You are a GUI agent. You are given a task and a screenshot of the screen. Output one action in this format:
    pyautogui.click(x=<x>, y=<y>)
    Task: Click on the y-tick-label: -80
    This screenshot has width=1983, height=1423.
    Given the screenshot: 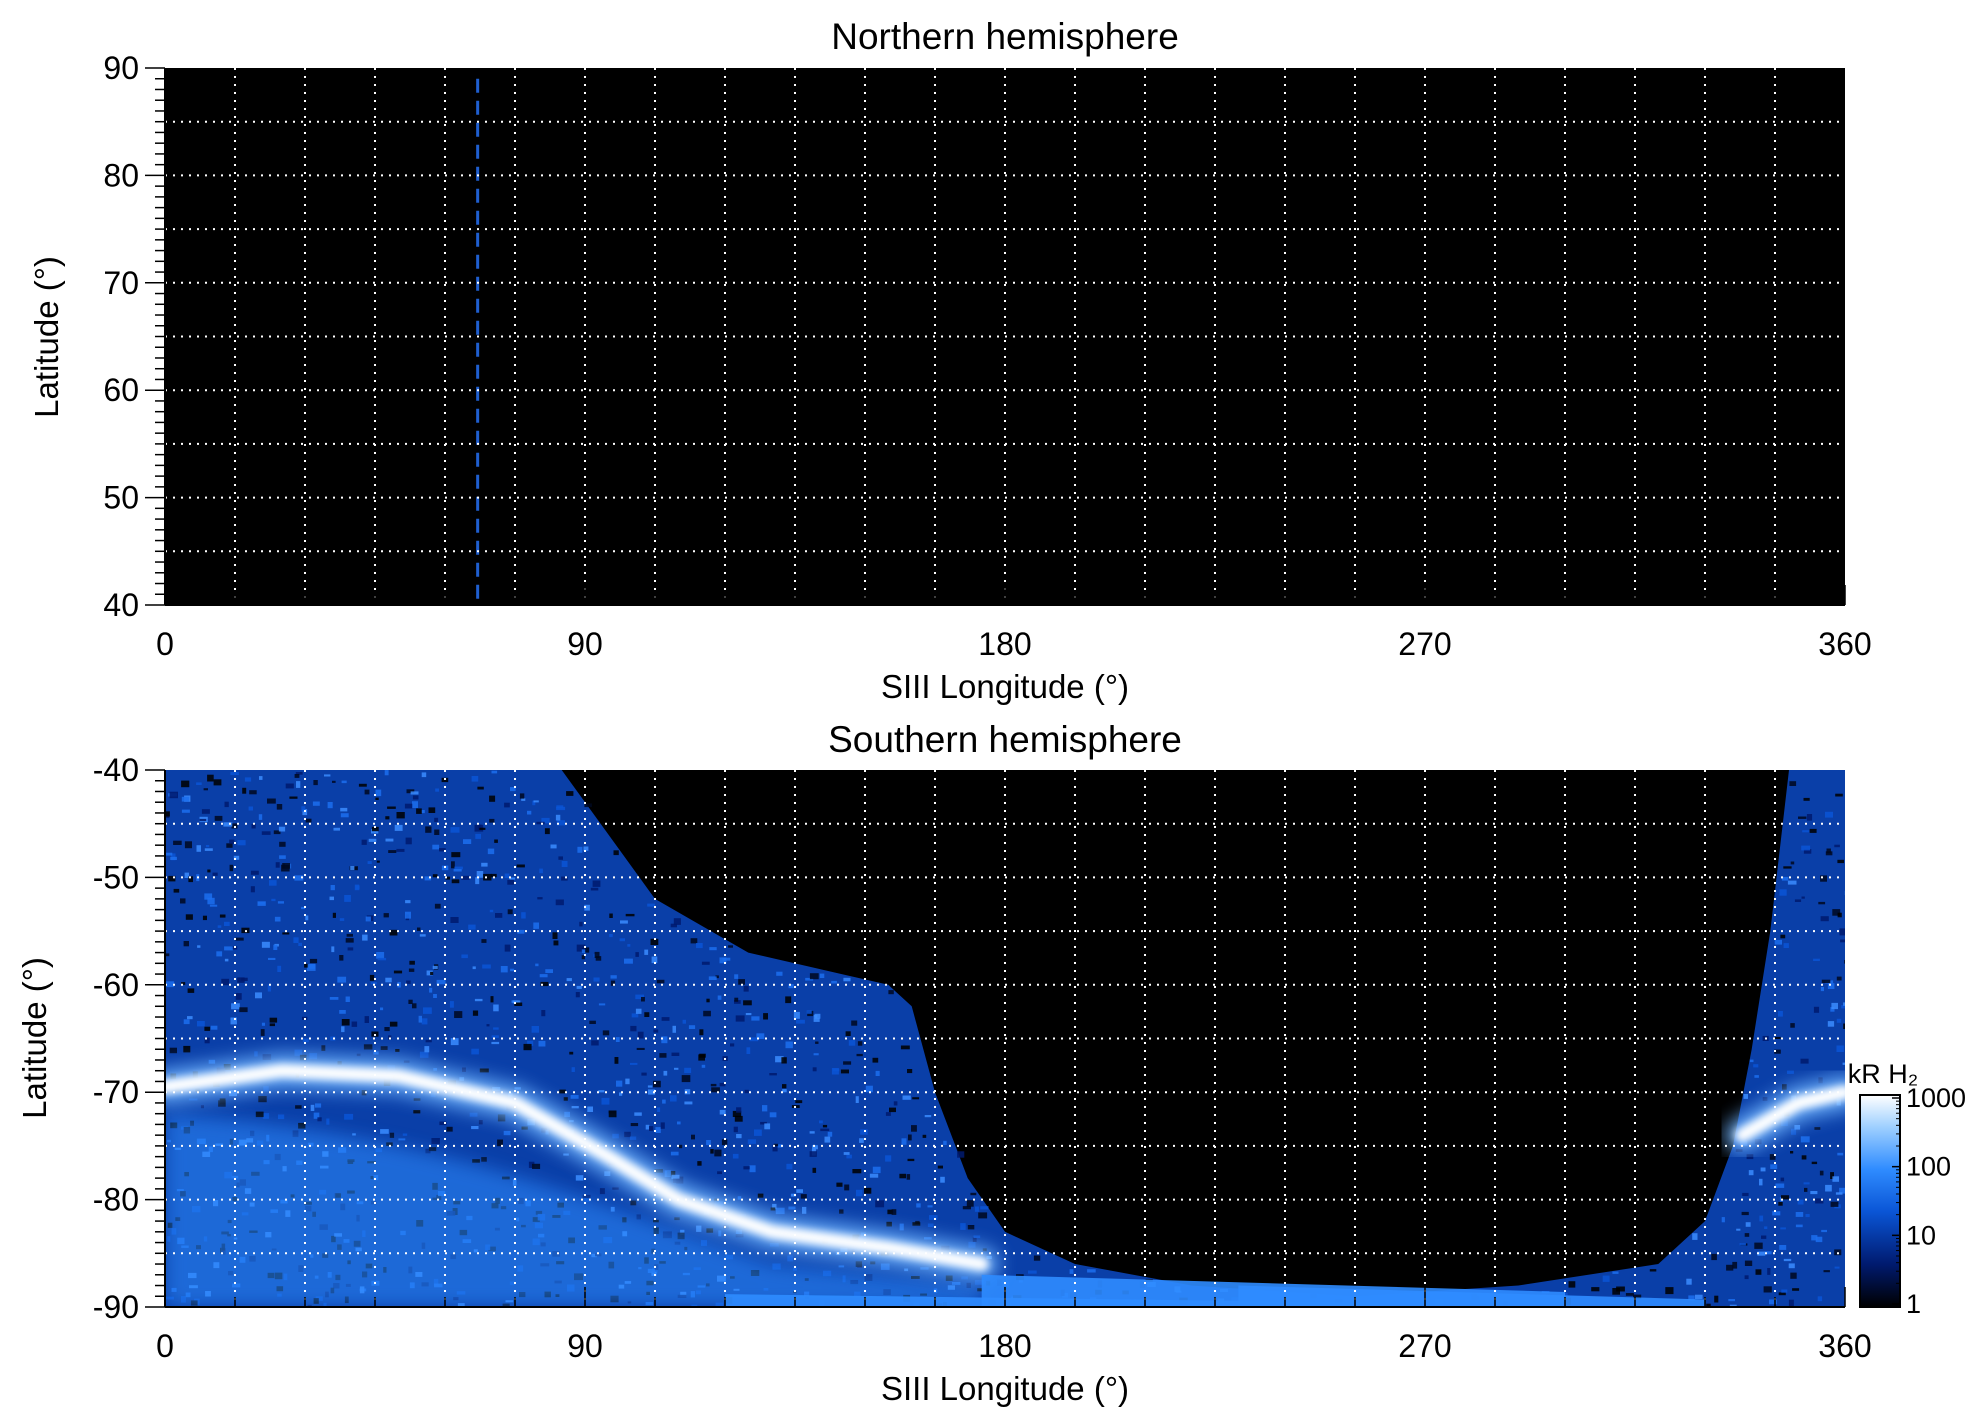 What is the action you would take?
    pyautogui.click(x=116, y=1200)
    